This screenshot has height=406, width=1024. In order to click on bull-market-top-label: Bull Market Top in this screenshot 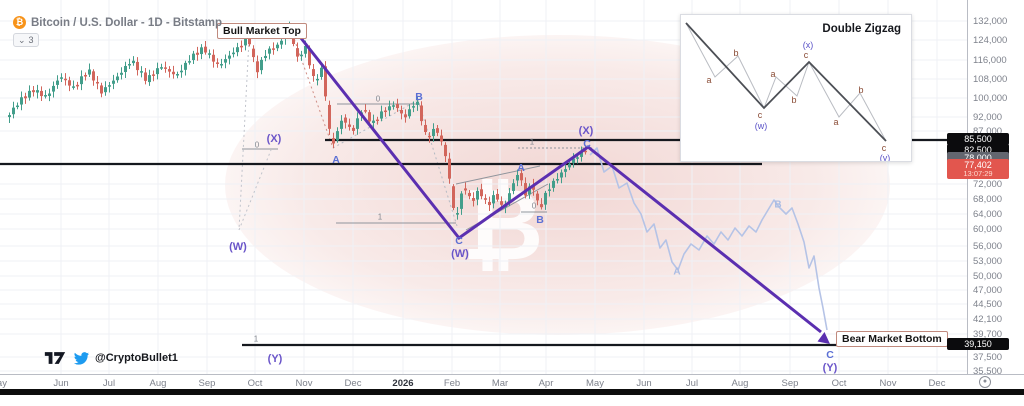, I will do `click(262, 31)`.